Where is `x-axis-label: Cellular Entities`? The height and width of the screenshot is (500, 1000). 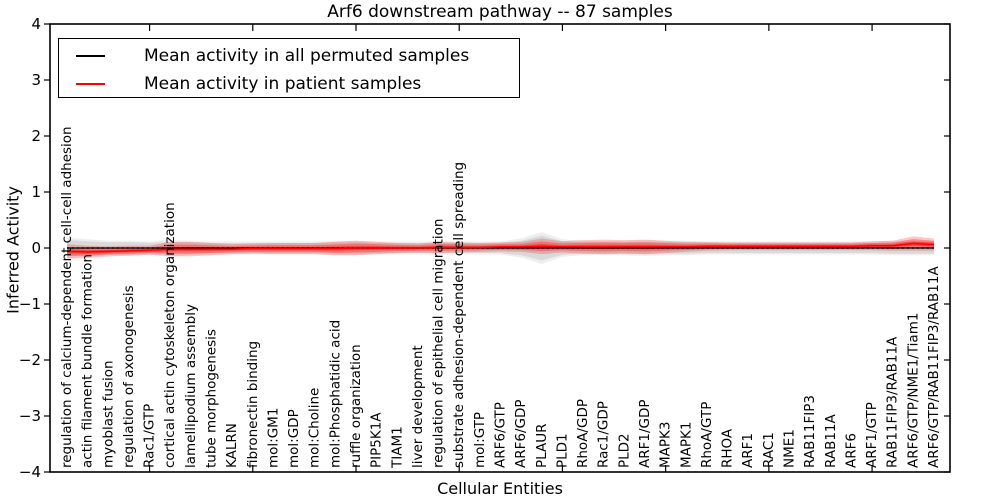
x-axis-label: Cellular Entities is located at coordinates (500, 488).